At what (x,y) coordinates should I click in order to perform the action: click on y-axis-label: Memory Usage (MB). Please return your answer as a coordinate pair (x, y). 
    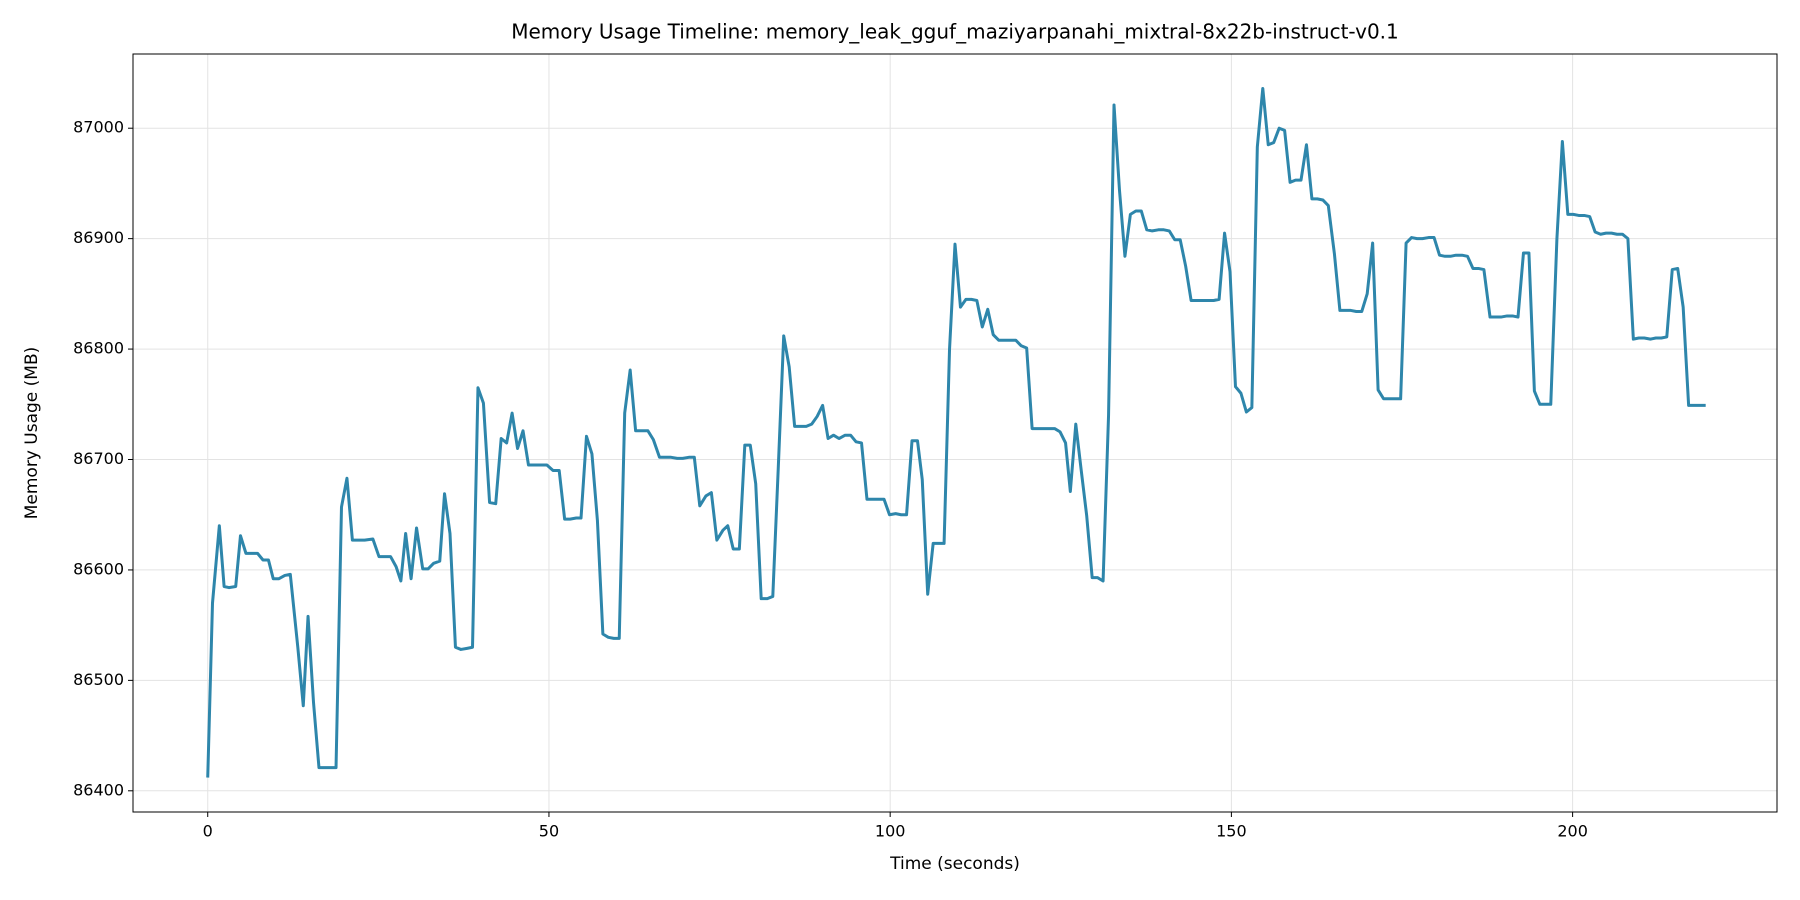
    Looking at the image, I should click on (32, 433).